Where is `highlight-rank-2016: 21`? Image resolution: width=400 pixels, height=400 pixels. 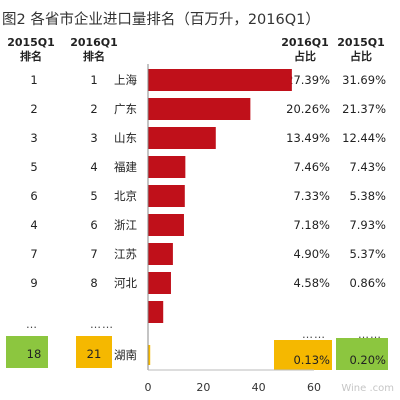
highlight-rank-2016: 21 is located at coordinates (94, 354).